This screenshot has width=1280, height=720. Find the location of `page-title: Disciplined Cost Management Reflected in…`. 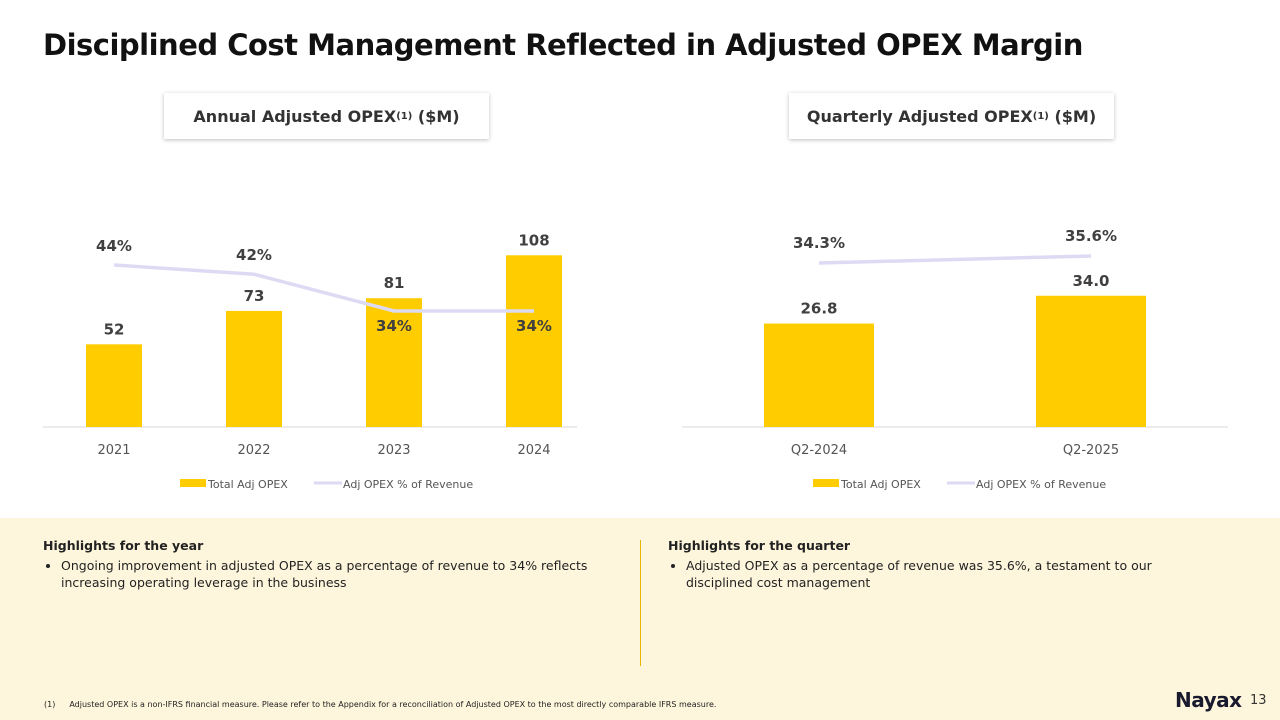

page-title: Disciplined Cost Management Reflected in… is located at coordinates (563, 45).